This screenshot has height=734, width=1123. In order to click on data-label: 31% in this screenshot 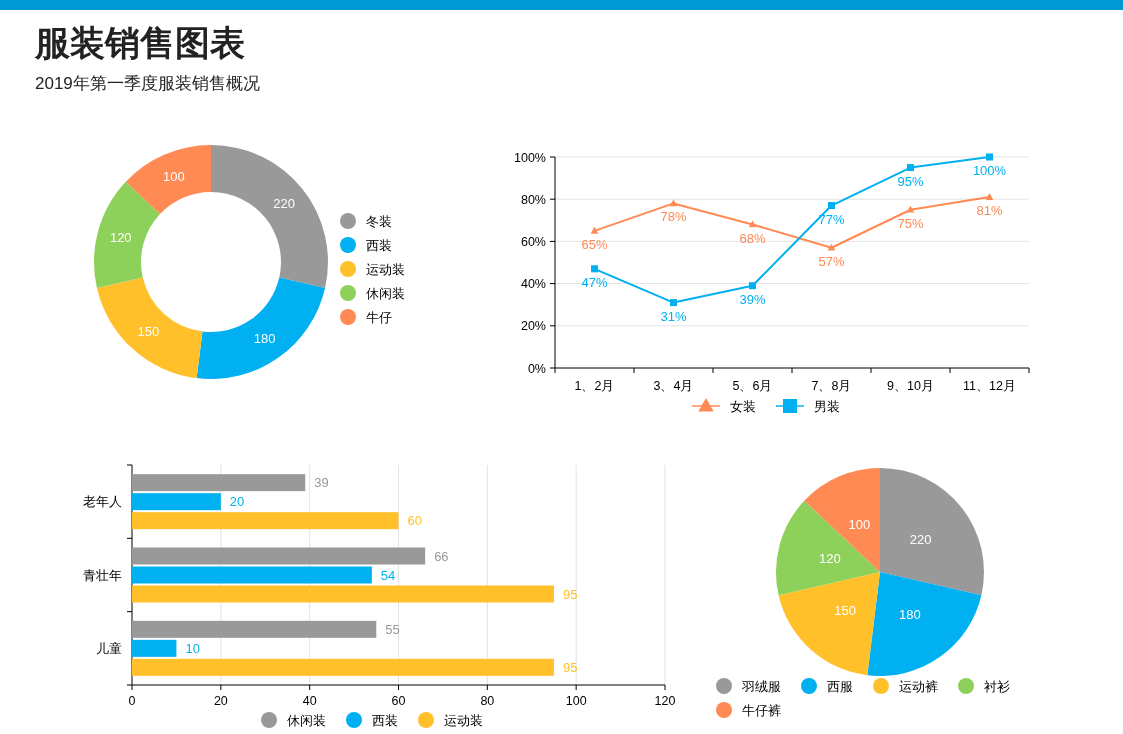, I will do `click(673, 316)`.